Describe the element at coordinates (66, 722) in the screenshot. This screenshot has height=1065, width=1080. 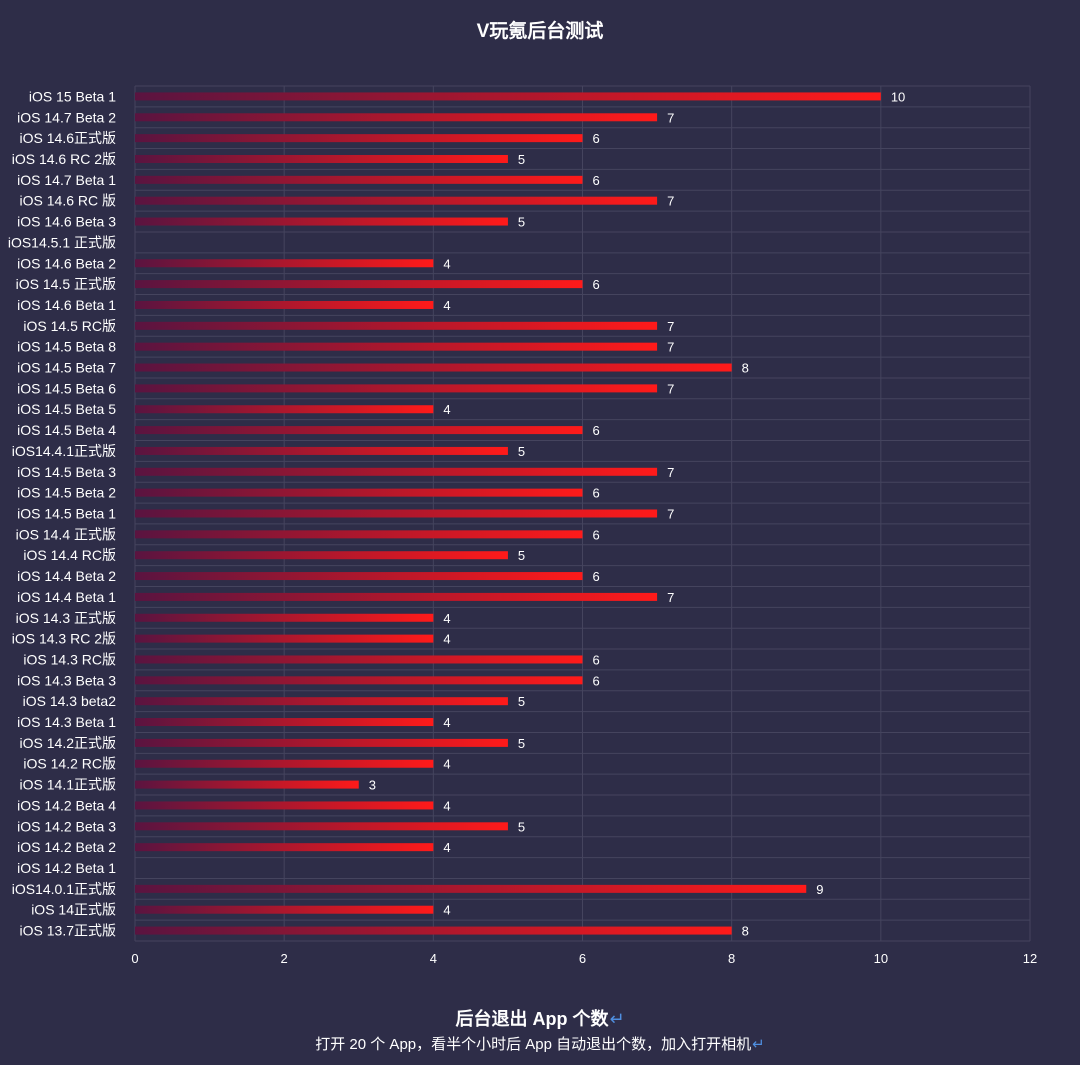
I see `category-label: iOS 14.3 Beta 1` at that location.